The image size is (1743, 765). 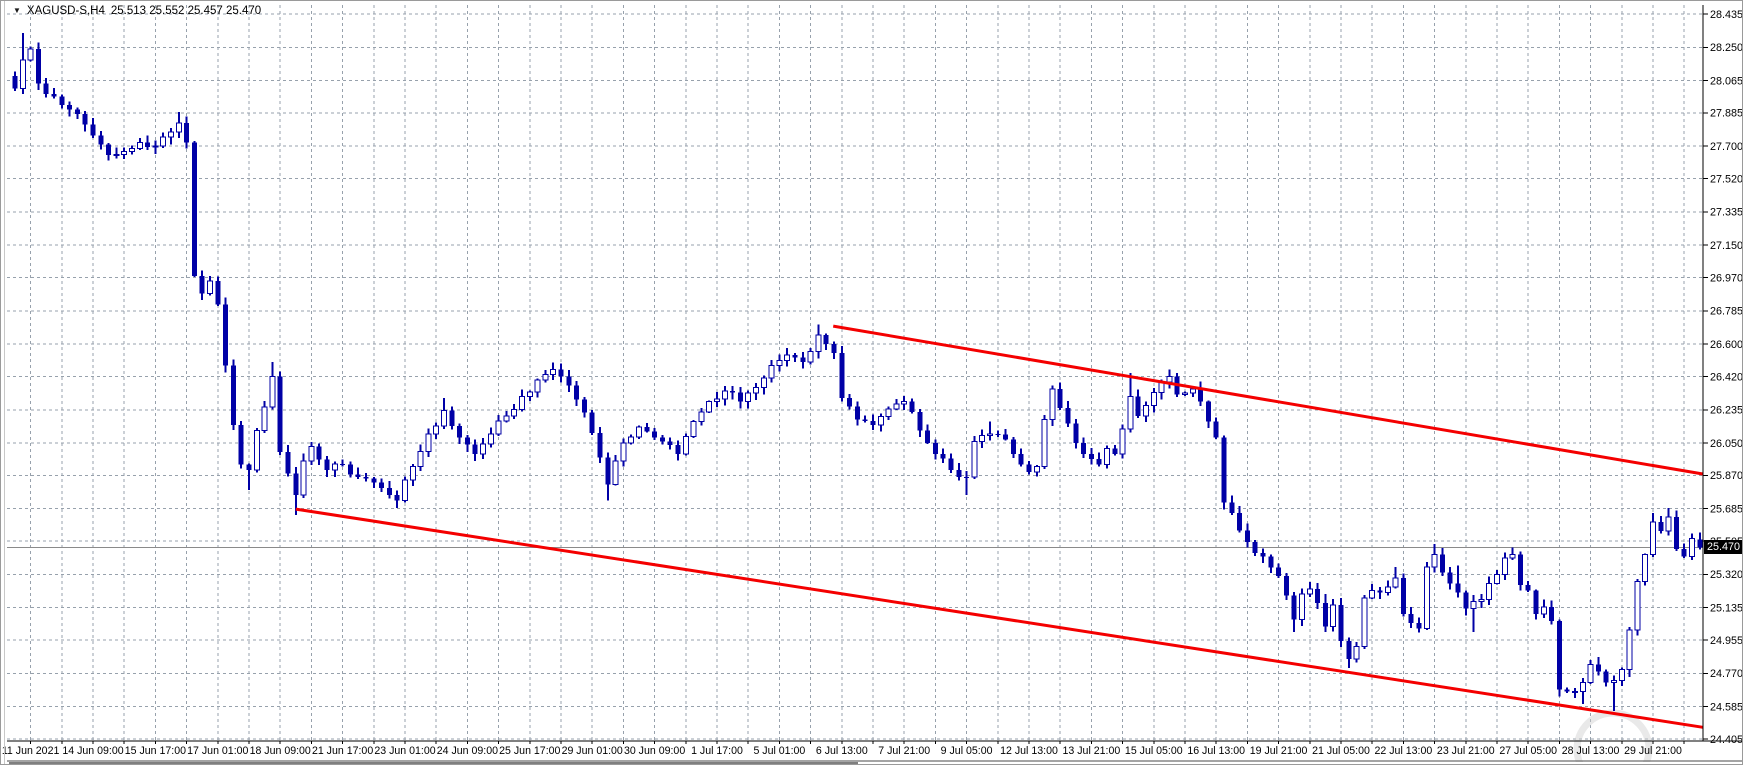 What do you see at coordinates (1726, 510) in the screenshot?
I see `price-axis-label: 25.685` at bounding box center [1726, 510].